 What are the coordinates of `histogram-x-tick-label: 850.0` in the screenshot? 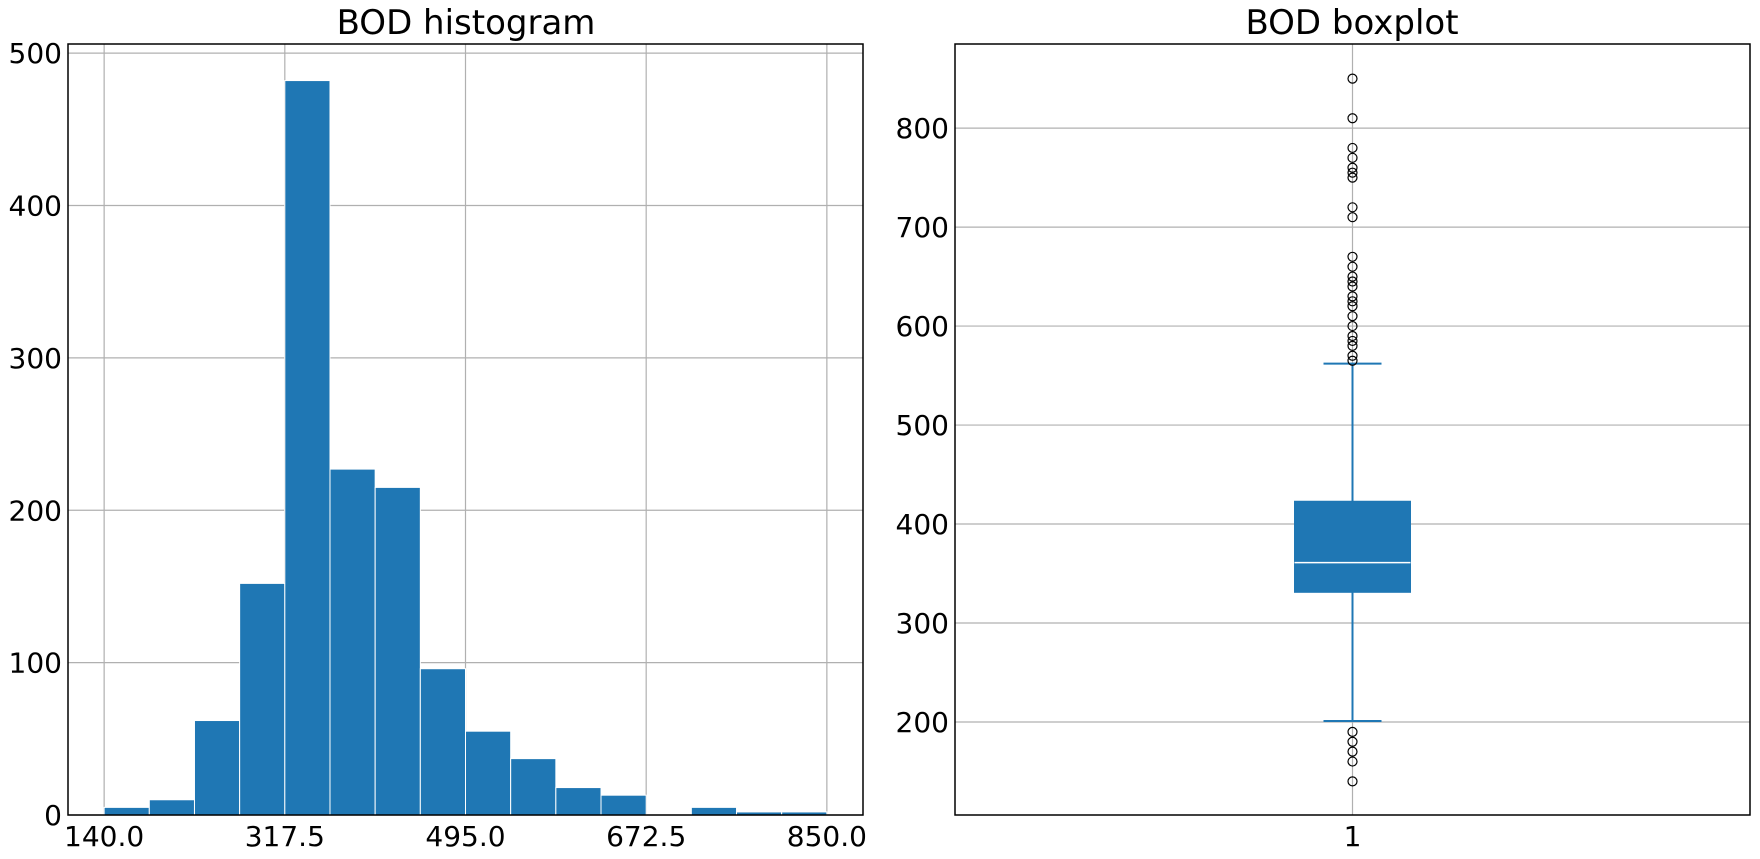 It's located at (827, 836).